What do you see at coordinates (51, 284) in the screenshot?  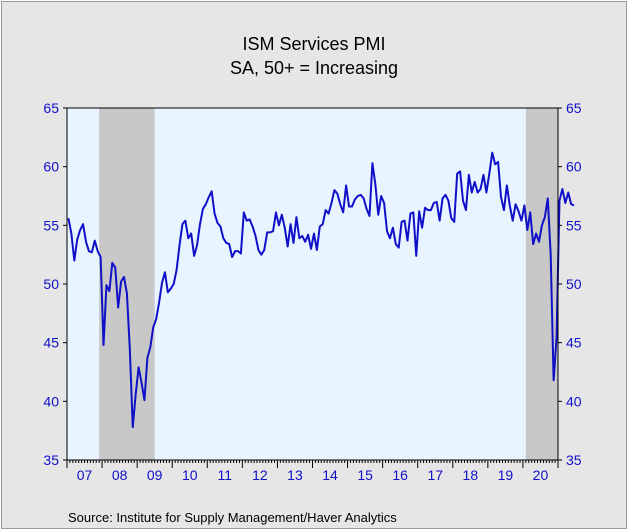 I see `y-tick-label-left: 50` at bounding box center [51, 284].